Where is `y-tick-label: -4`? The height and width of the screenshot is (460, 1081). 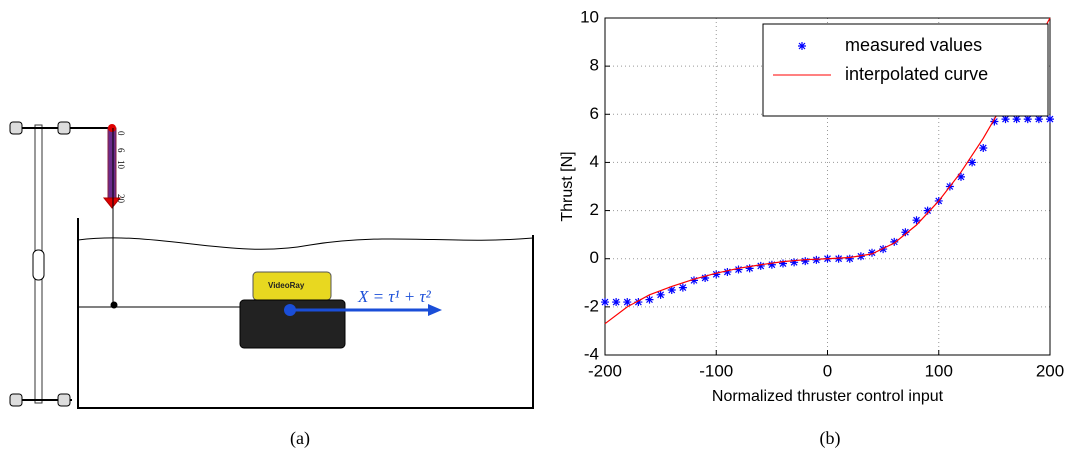 y-tick-label: -4 is located at coordinates (591, 353).